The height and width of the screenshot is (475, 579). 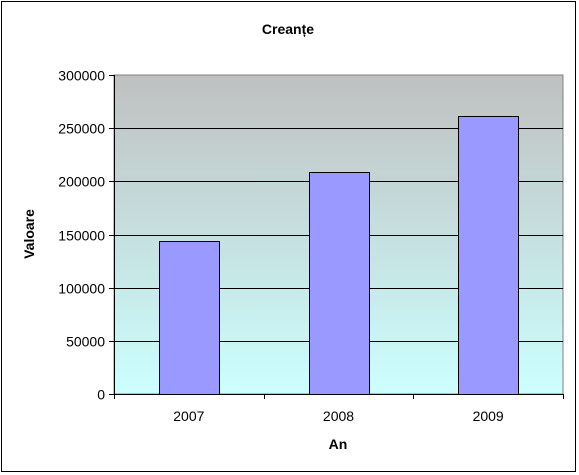 I want to click on x-tick-labels: 2007 2008 2009, so click(x=338, y=416).